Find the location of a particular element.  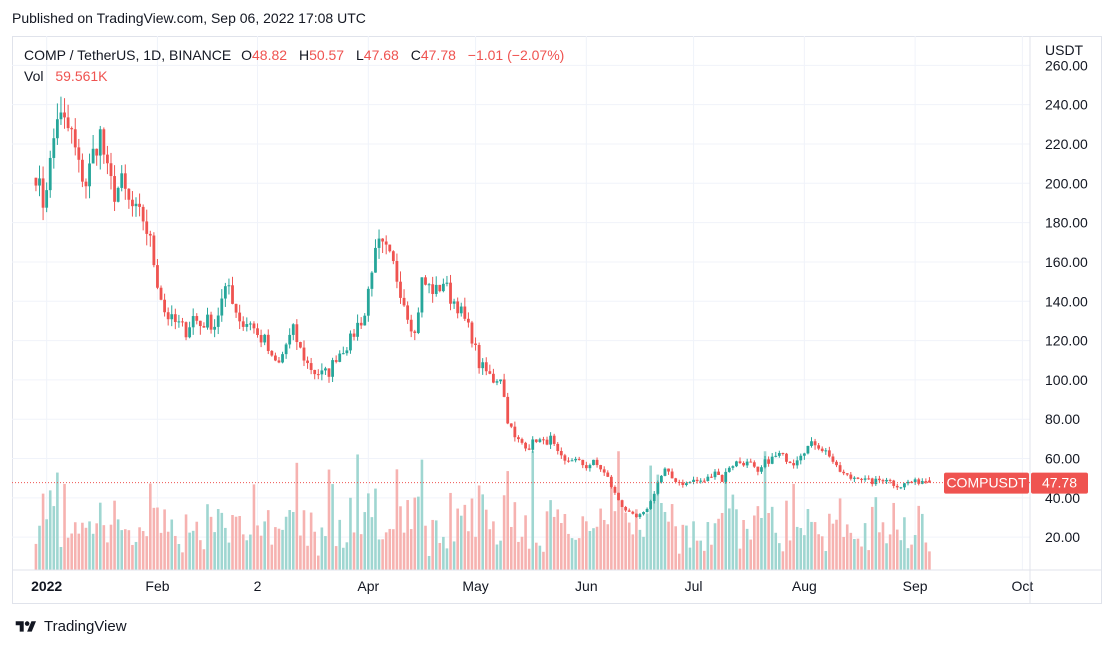

footer-brand: TradingView is located at coordinates (85, 626).